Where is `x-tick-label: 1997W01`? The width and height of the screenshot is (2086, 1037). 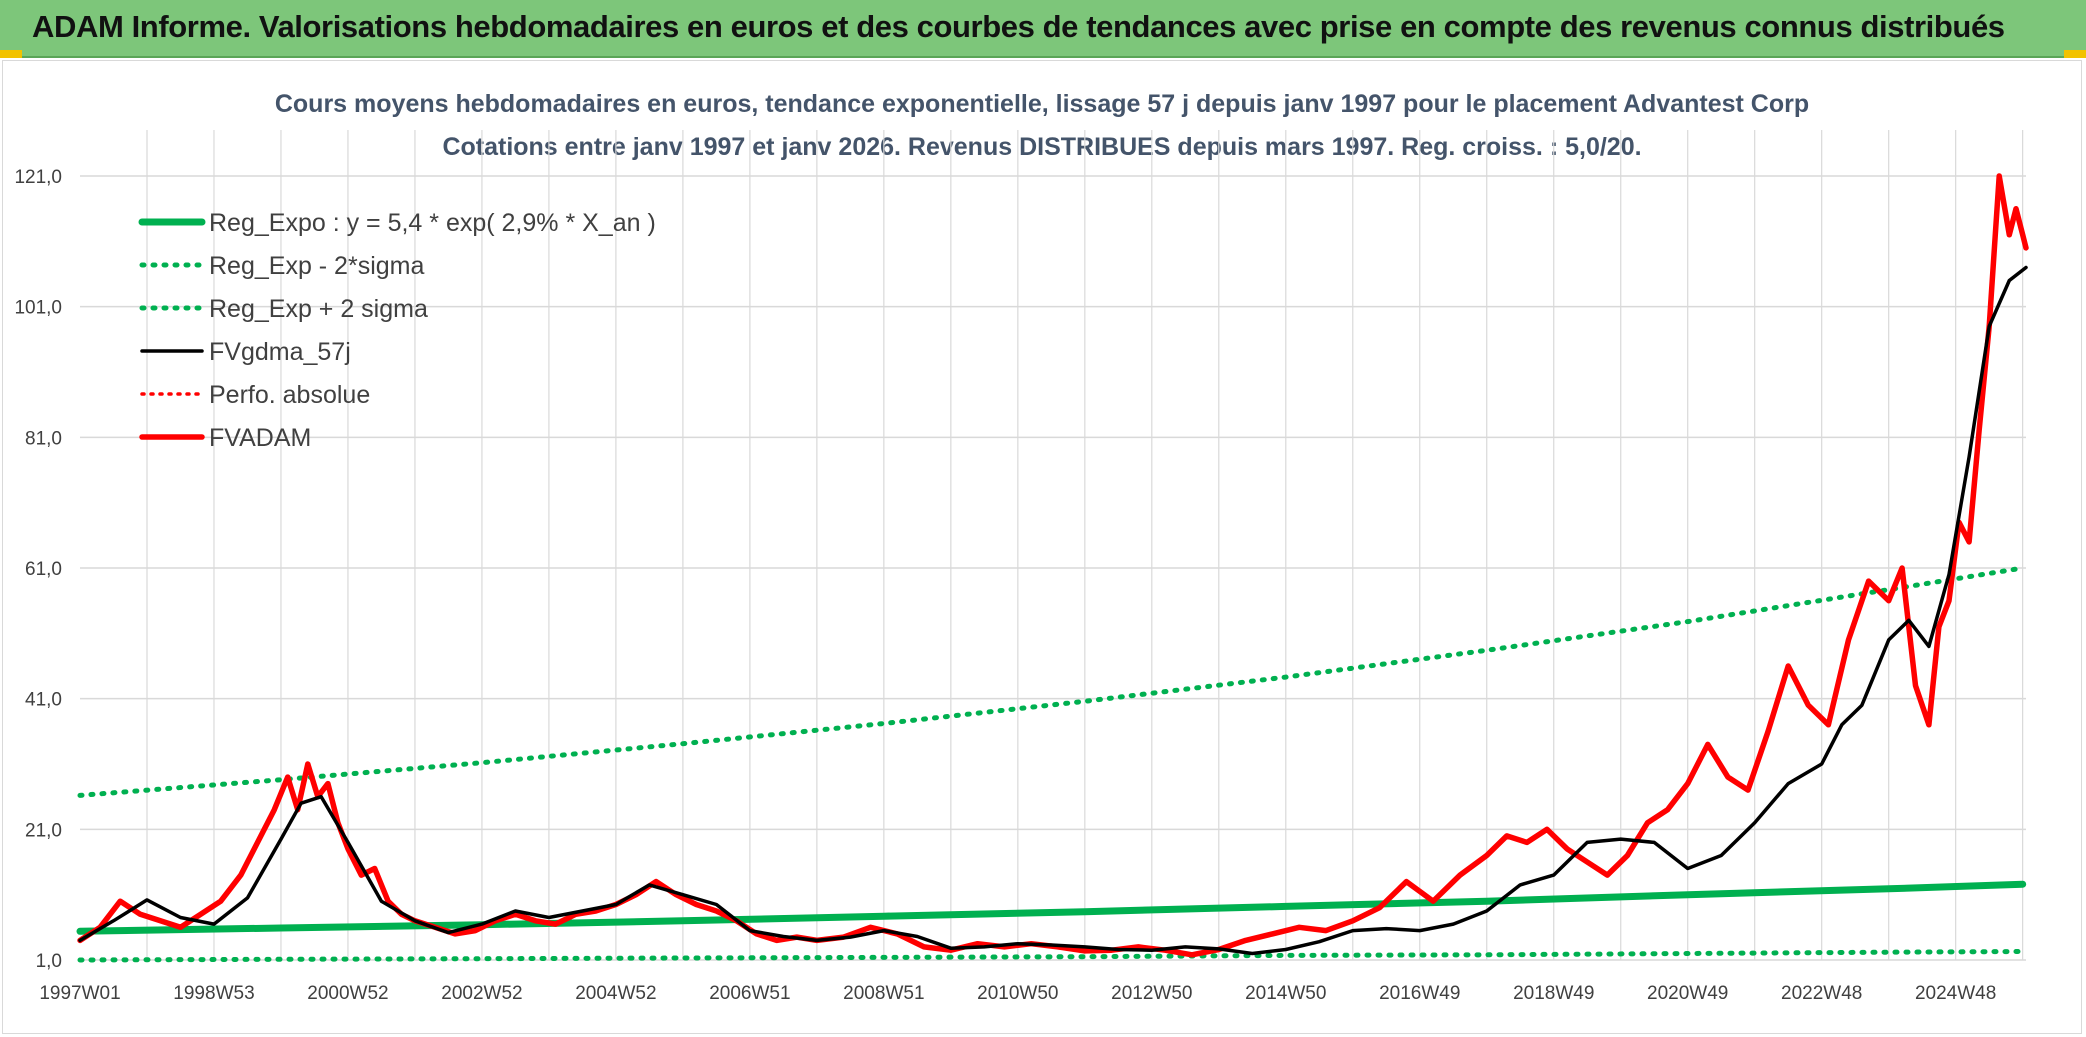 x-tick-label: 1997W01 is located at coordinates (79, 993).